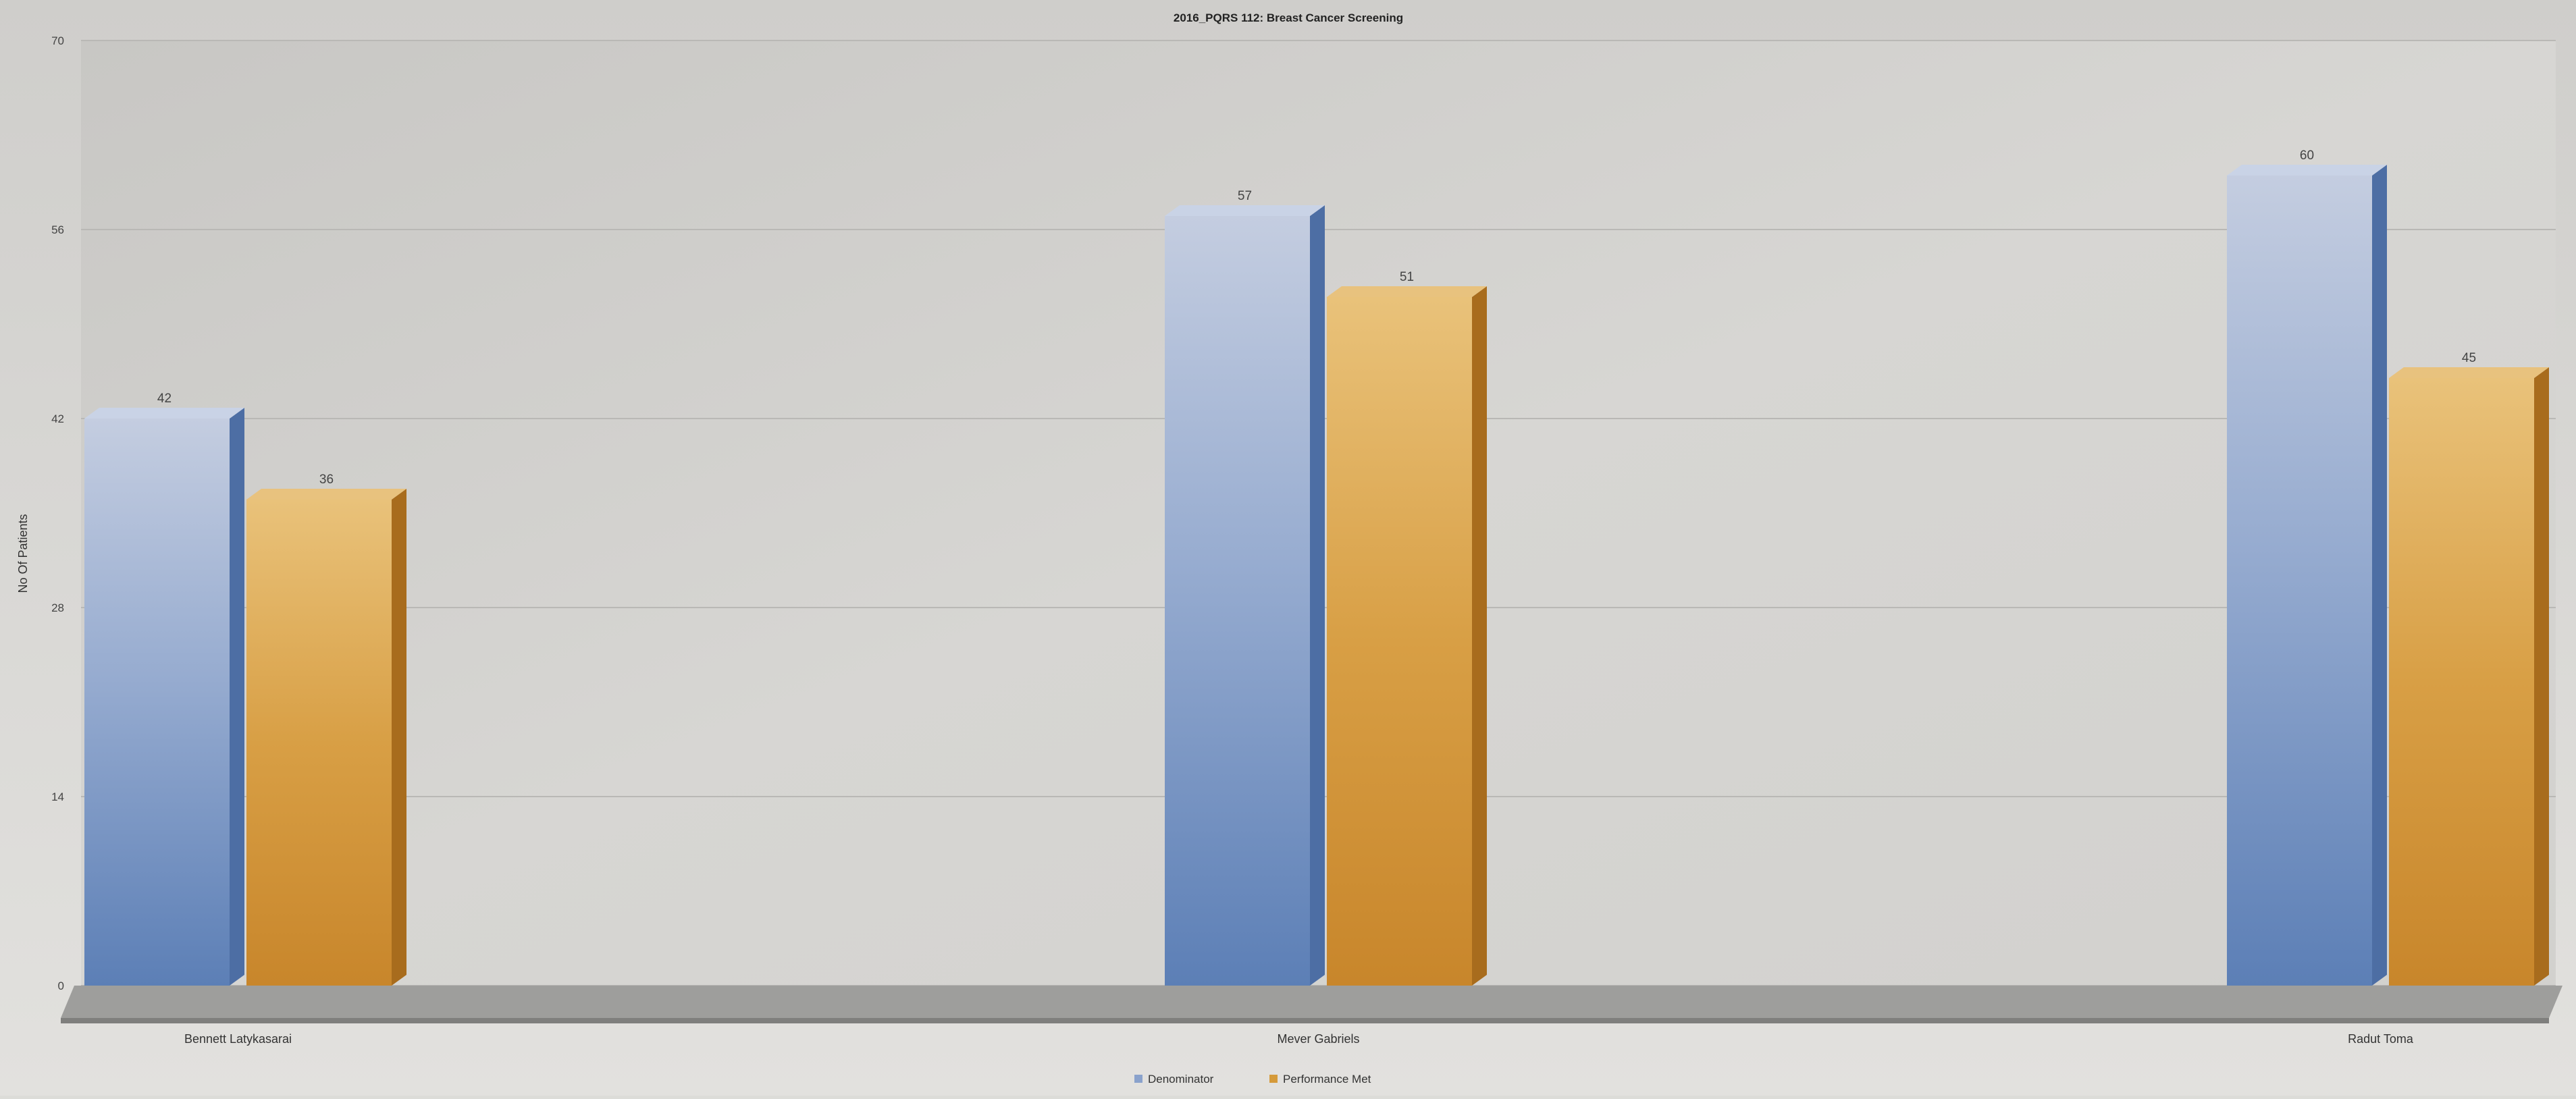 This screenshot has height=1099, width=2576. Describe the element at coordinates (57, 797) in the screenshot. I see `y-tick-label: 14` at that location.